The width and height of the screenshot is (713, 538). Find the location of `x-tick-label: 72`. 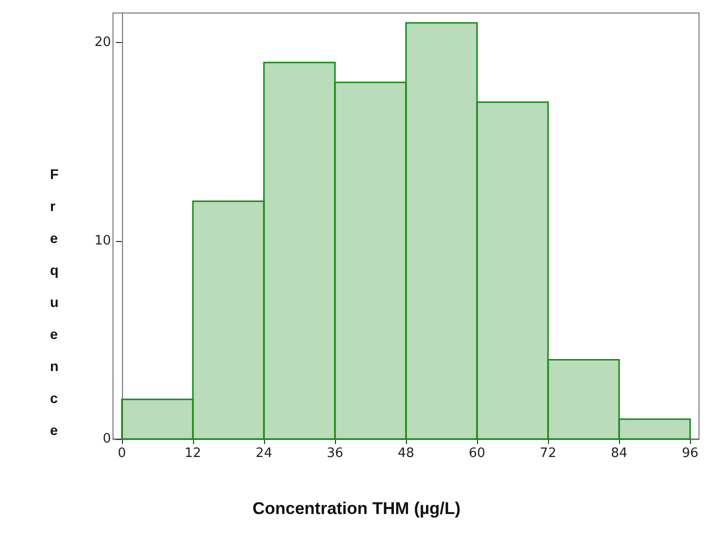

x-tick-label: 72 is located at coordinates (548, 453).